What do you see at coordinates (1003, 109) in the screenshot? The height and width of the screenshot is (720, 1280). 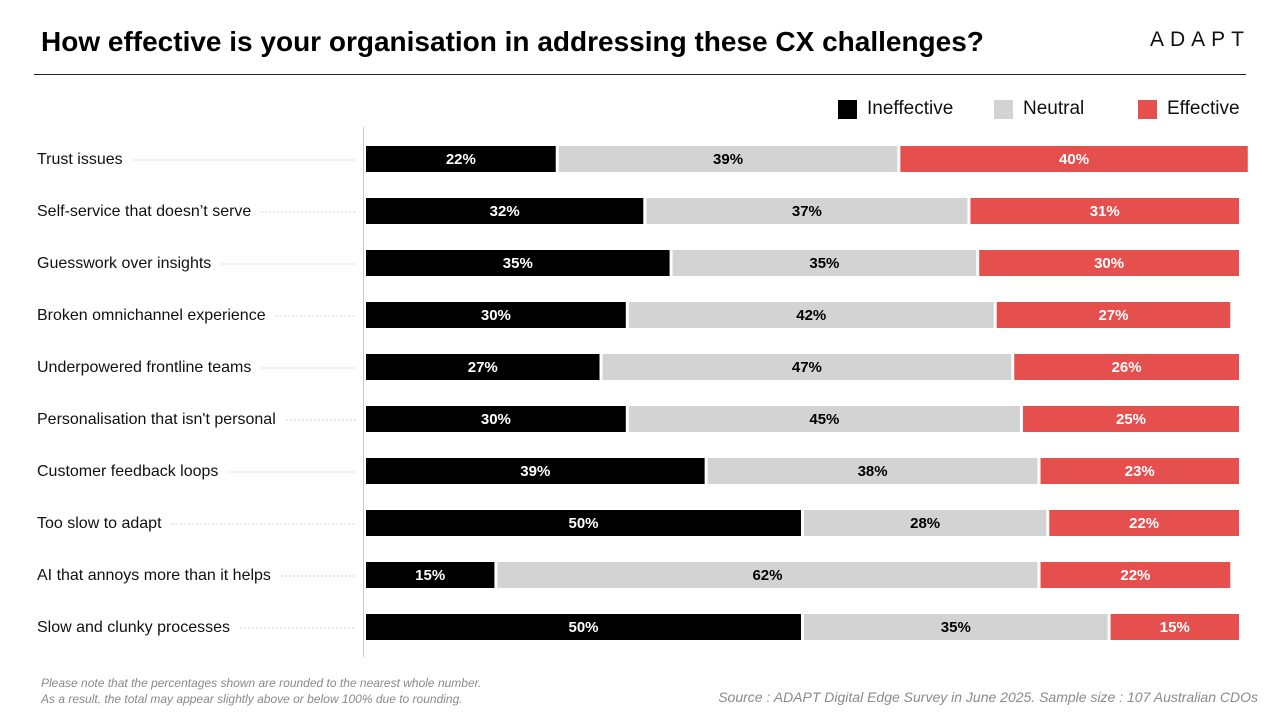 I see `legend-swatch-neutral` at bounding box center [1003, 109].